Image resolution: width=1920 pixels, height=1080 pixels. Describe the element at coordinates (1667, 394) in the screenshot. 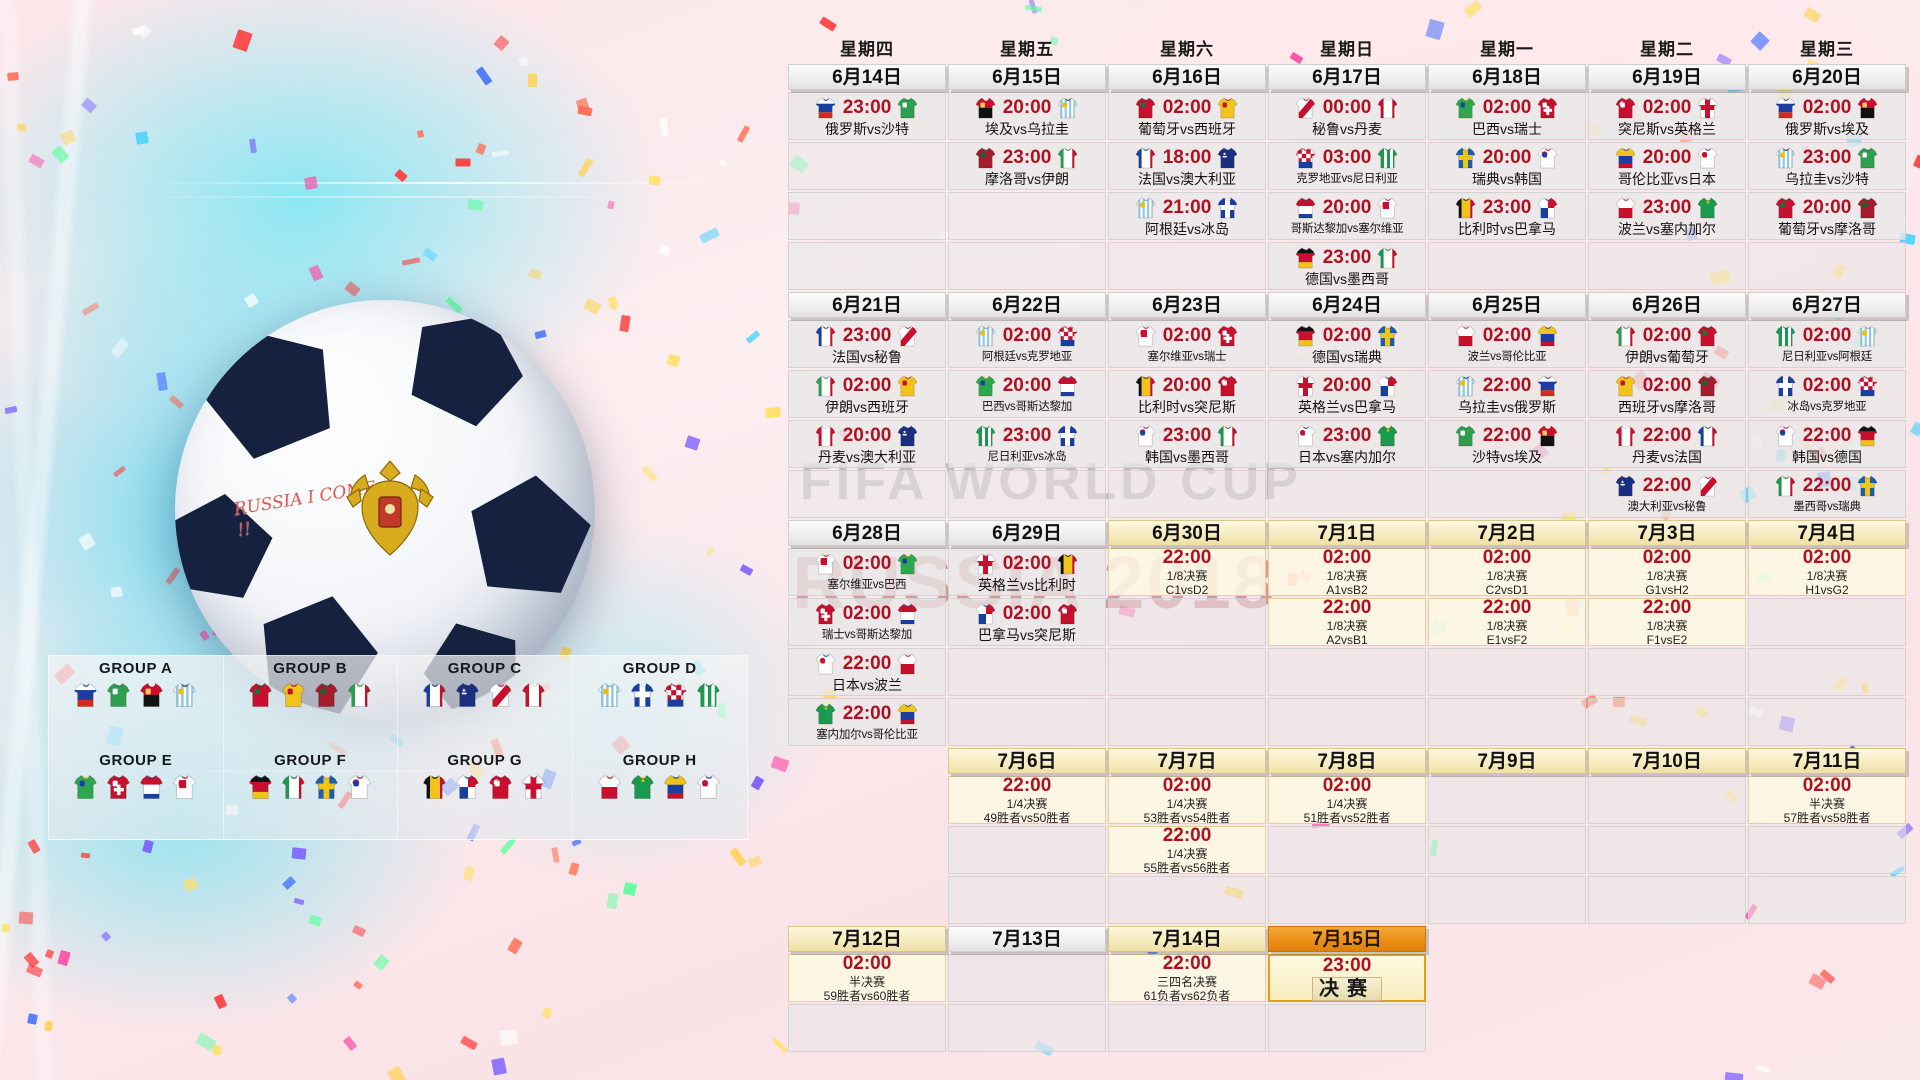

I see `match-cell: 02:00 西班牙vs摩洛哥` at that location.